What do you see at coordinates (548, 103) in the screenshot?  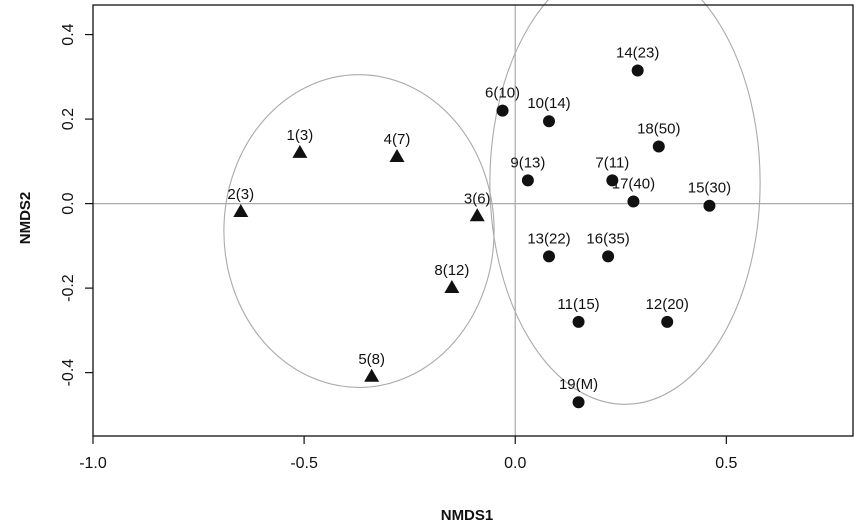 I see `point-label: 10(14)` at bounding box center [548, 103].